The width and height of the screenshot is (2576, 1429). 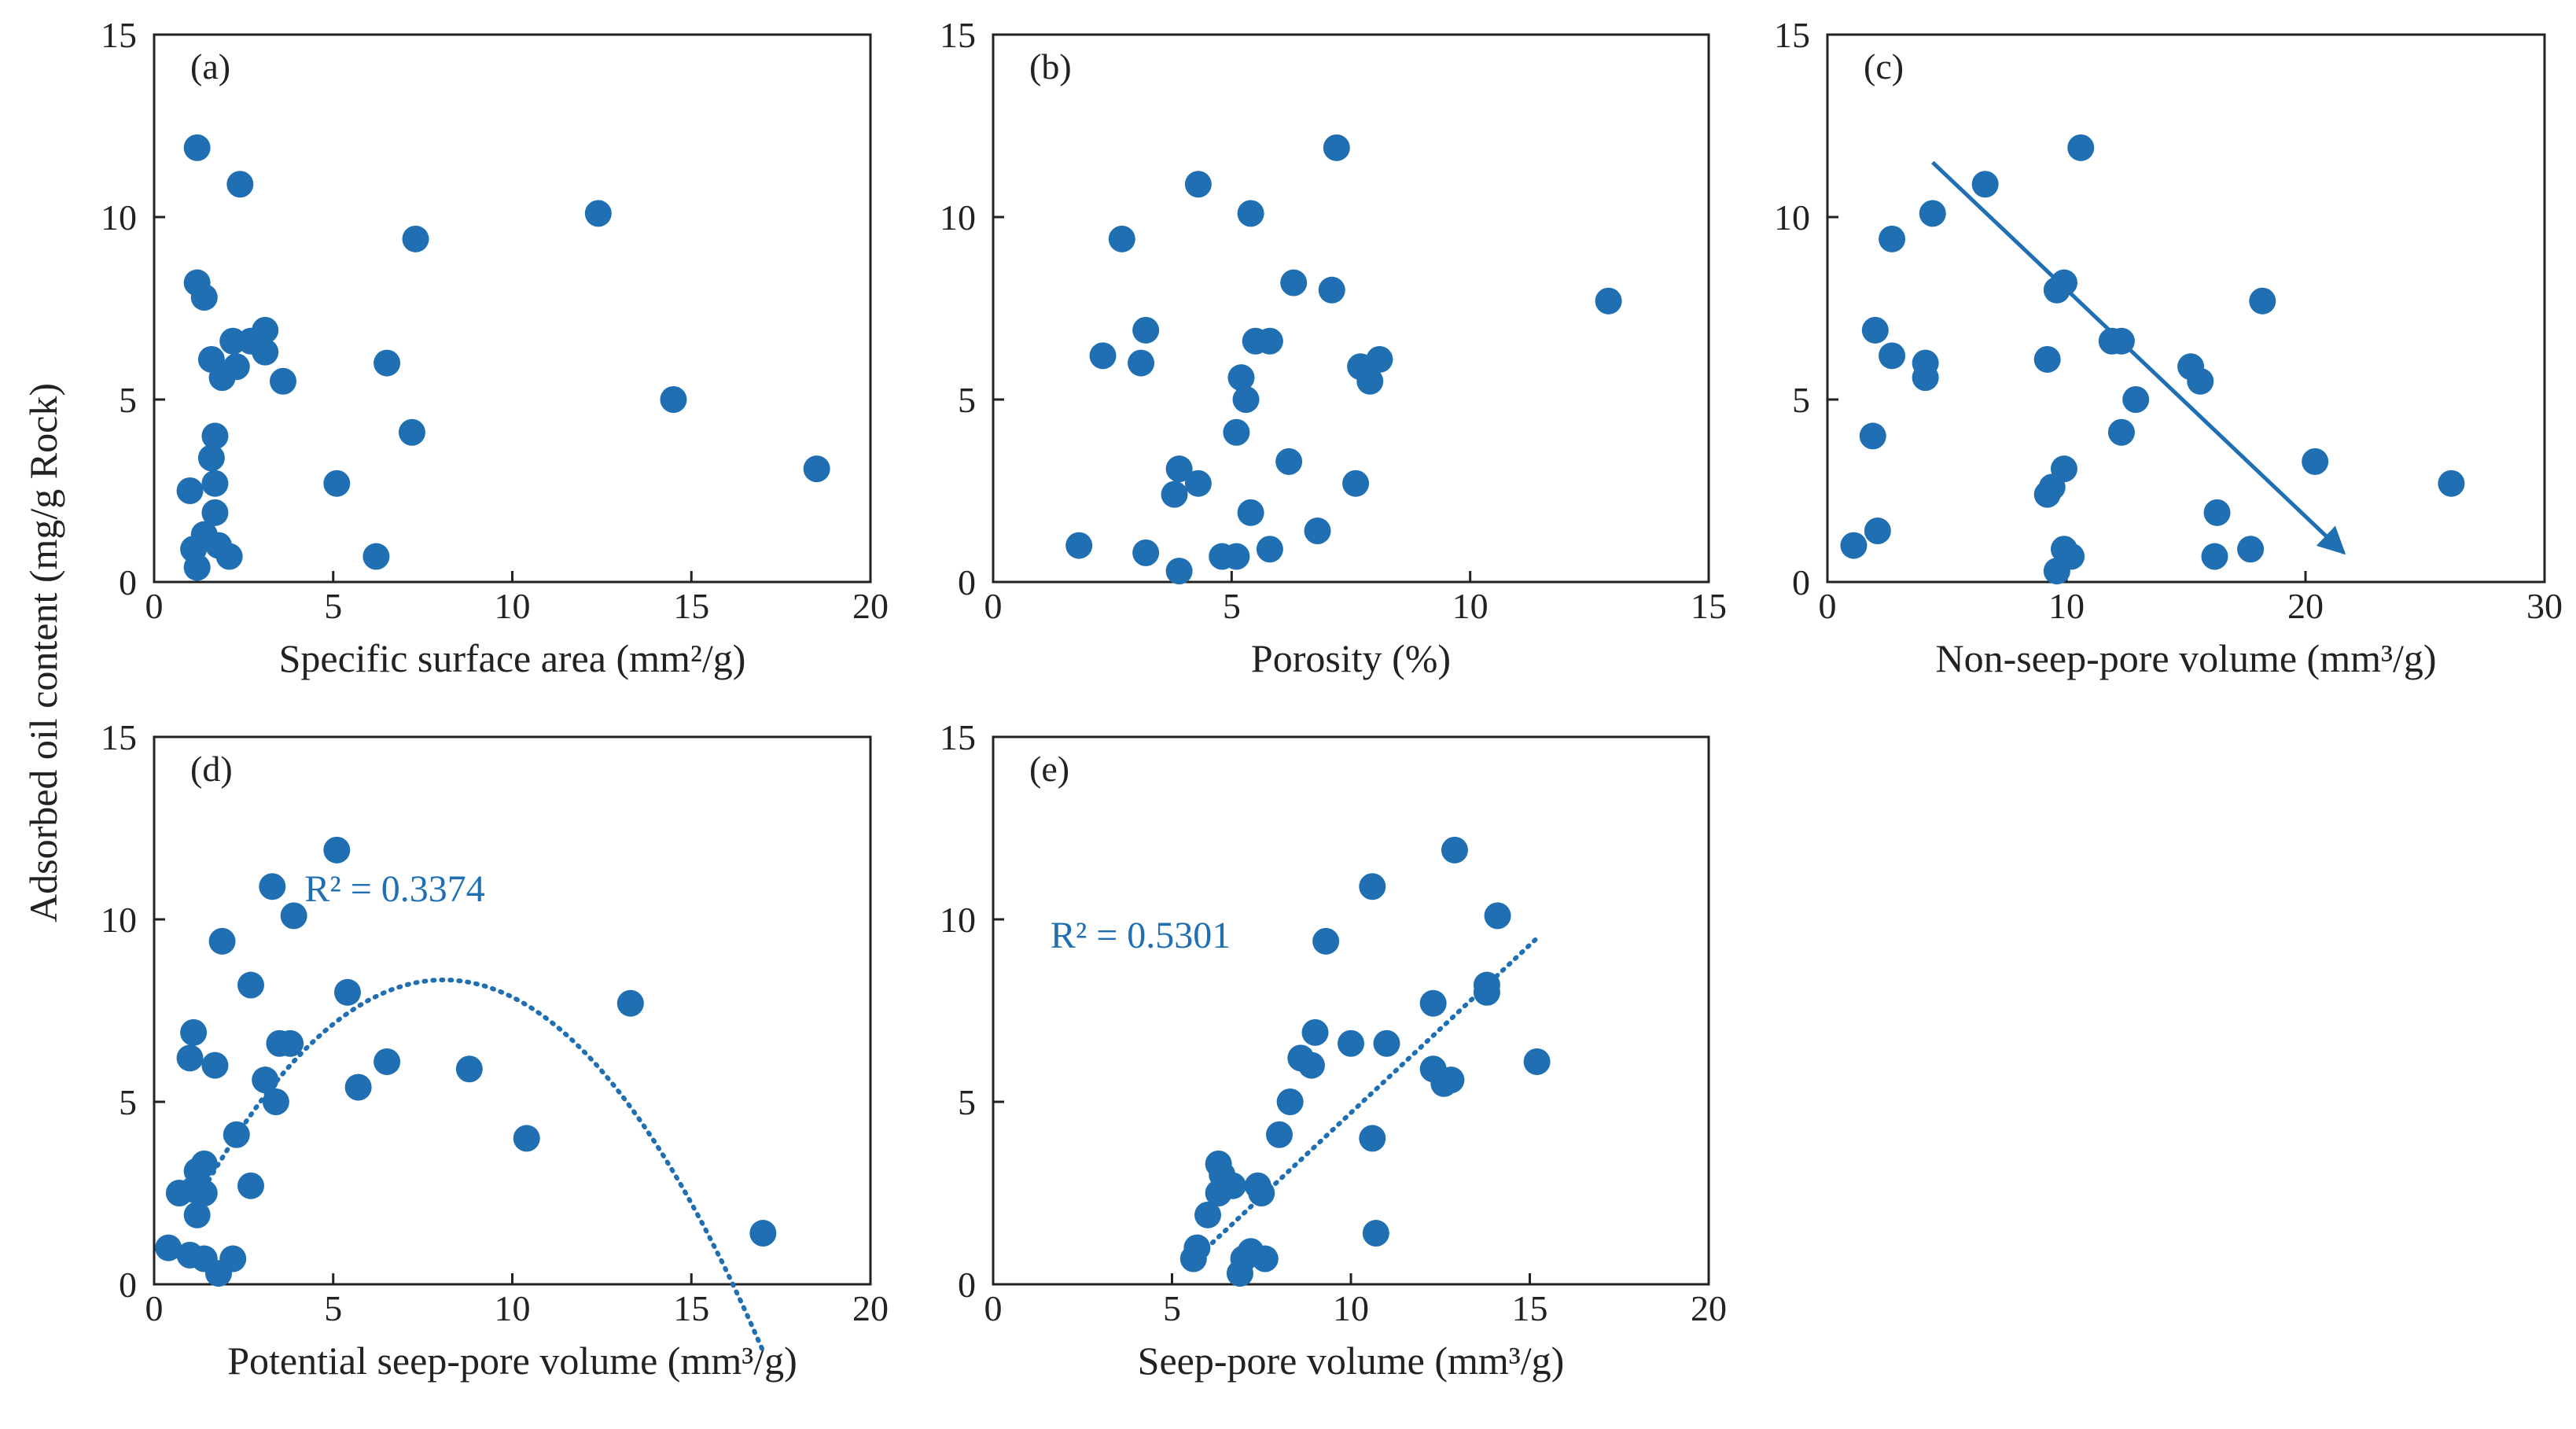 What do you see at coordinates (967, 582) in the screenshot?
I see `panel-b-y-tick-label: 0` at bounding box center [967, 582].